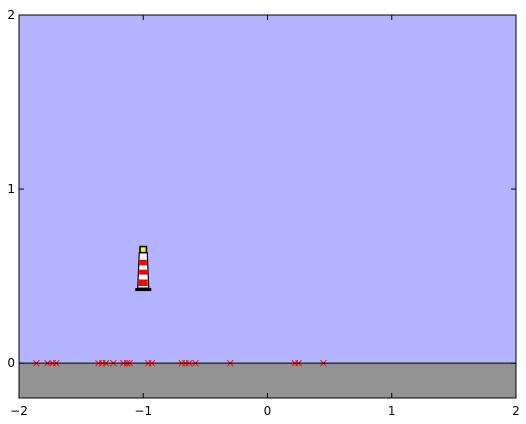 Image resolution: width=526 pixels, height=424 pixels. Describe the element at coordinates (11, 15) in the screenshot. I see `y-tick-label: 2` at that location.